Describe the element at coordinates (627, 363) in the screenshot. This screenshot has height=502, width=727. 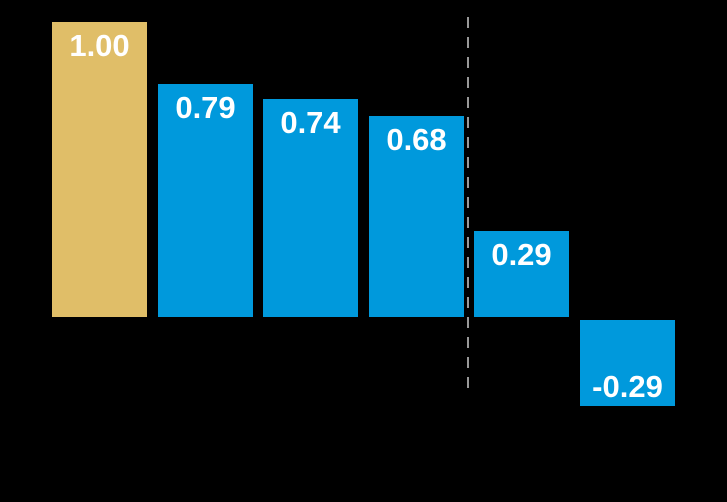
I see `bar: -0.29` at that location.